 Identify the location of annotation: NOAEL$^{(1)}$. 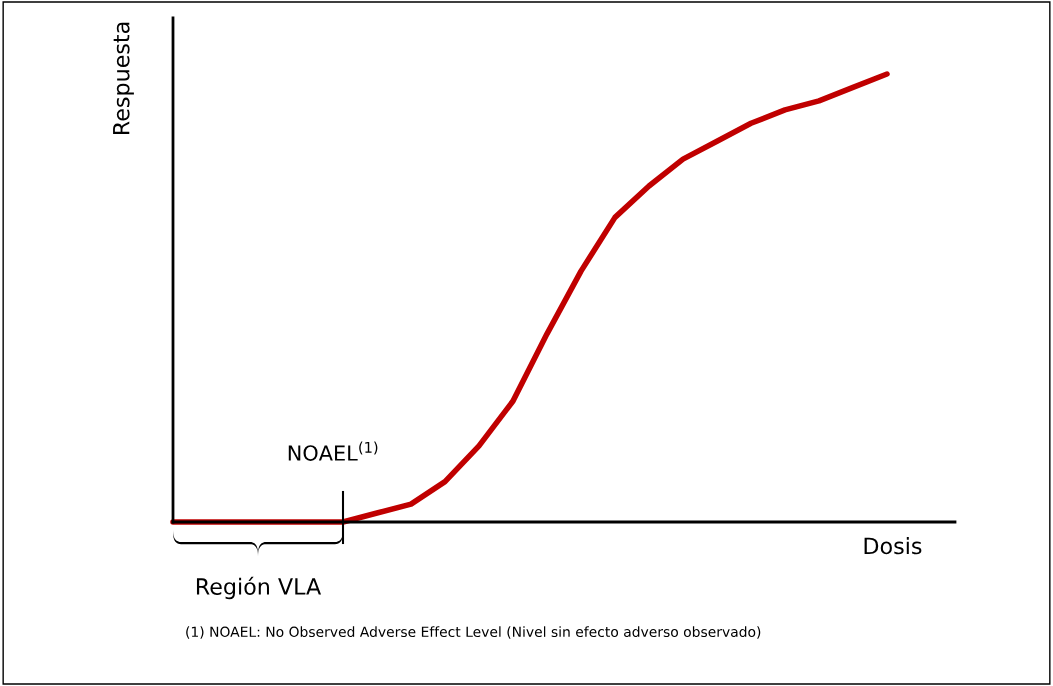
(333, 451).